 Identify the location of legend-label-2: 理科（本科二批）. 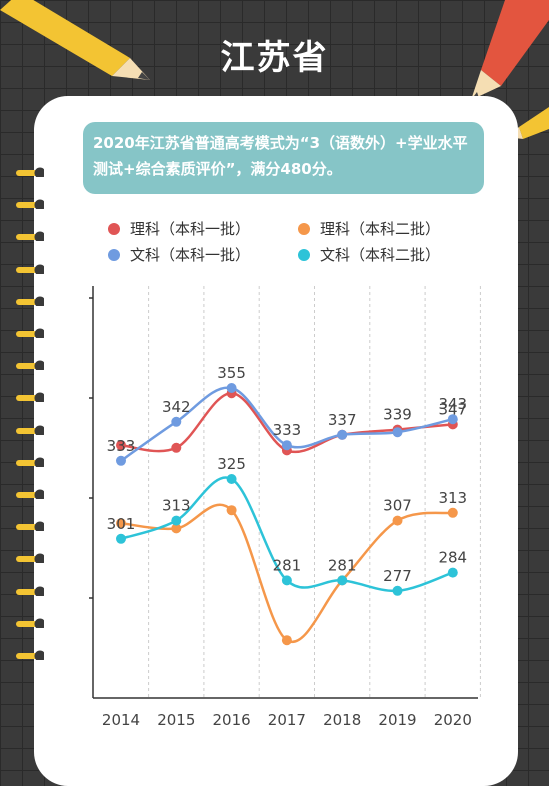
(380, 229).